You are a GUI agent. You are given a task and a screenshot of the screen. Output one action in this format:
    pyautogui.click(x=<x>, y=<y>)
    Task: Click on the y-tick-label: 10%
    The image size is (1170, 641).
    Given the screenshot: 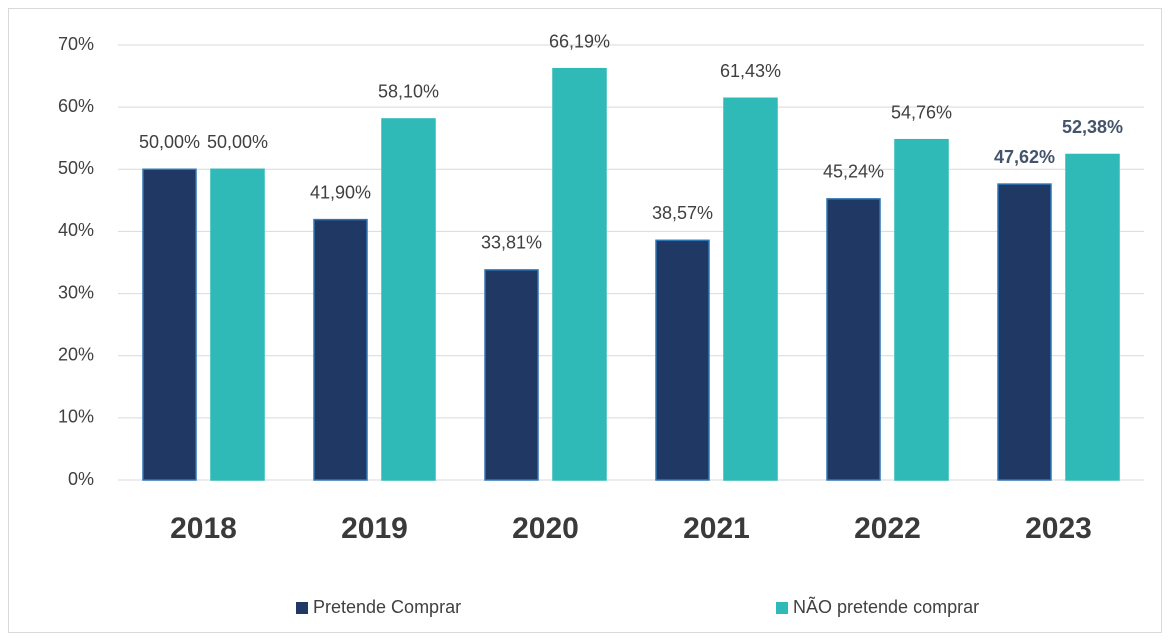 What is the action you would take?
    pyautogui.click(x=76, y=417)
    